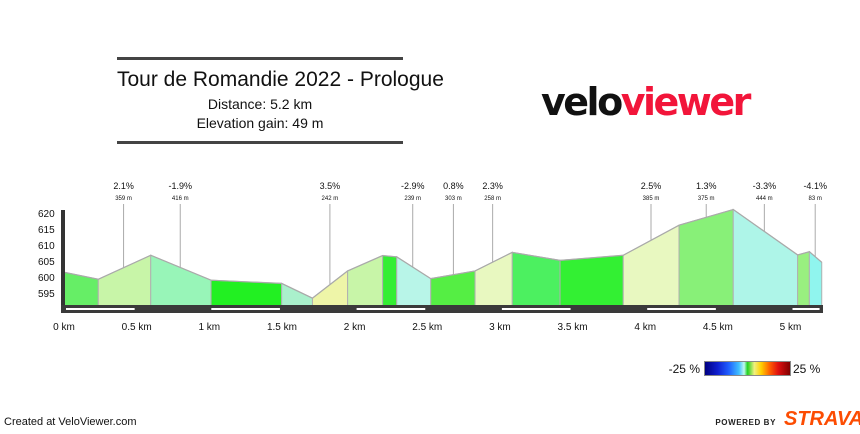  I want to click on logo-part-viewer: viewer, so click(686, 102).